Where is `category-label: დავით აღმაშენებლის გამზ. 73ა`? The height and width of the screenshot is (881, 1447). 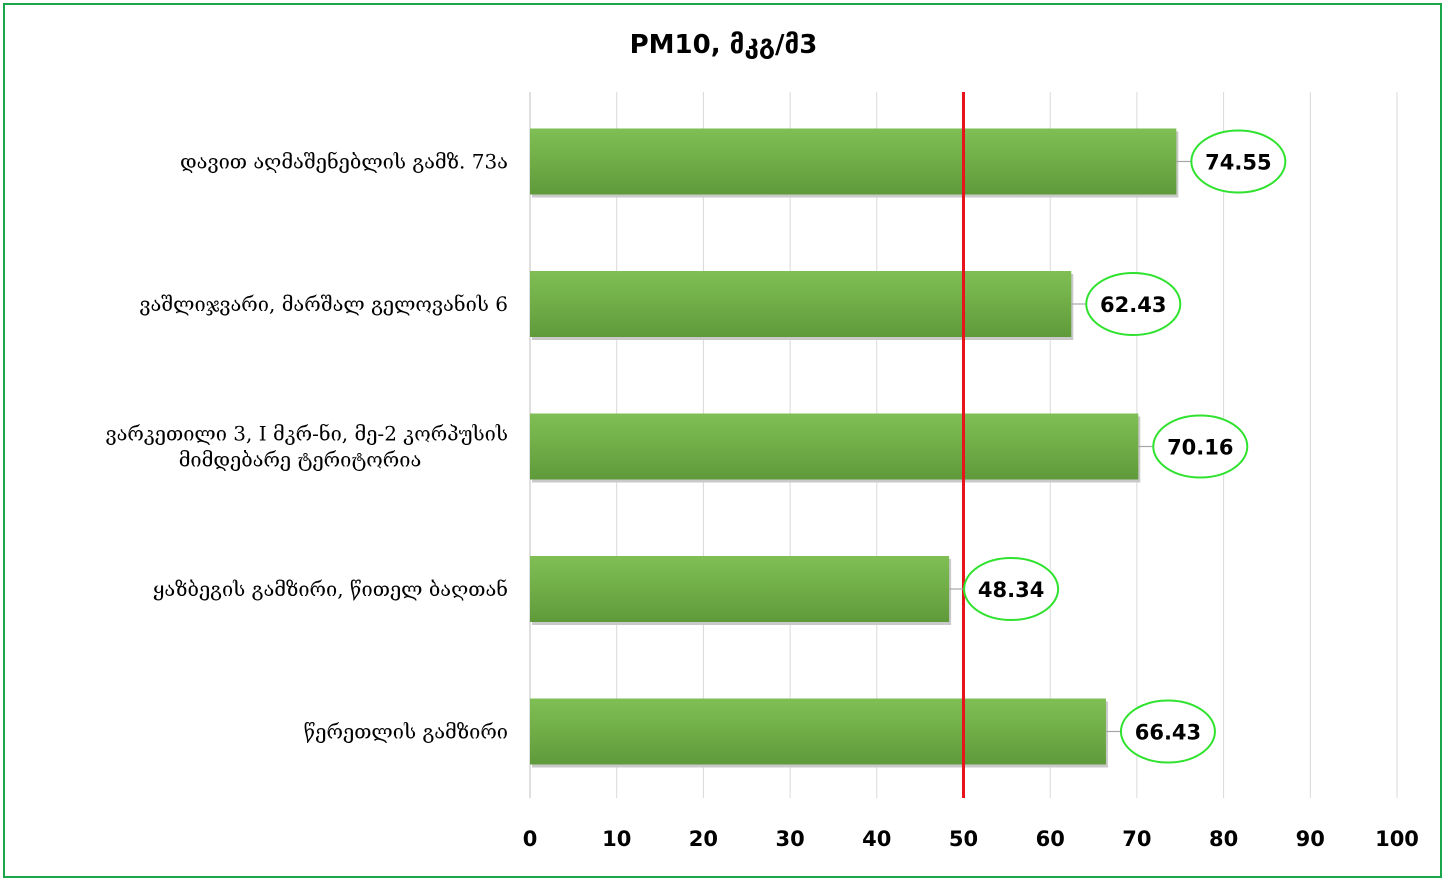
category-label: დავით აღმაშენებლის გამზ. 73ა is located at coordinates (344, 162).